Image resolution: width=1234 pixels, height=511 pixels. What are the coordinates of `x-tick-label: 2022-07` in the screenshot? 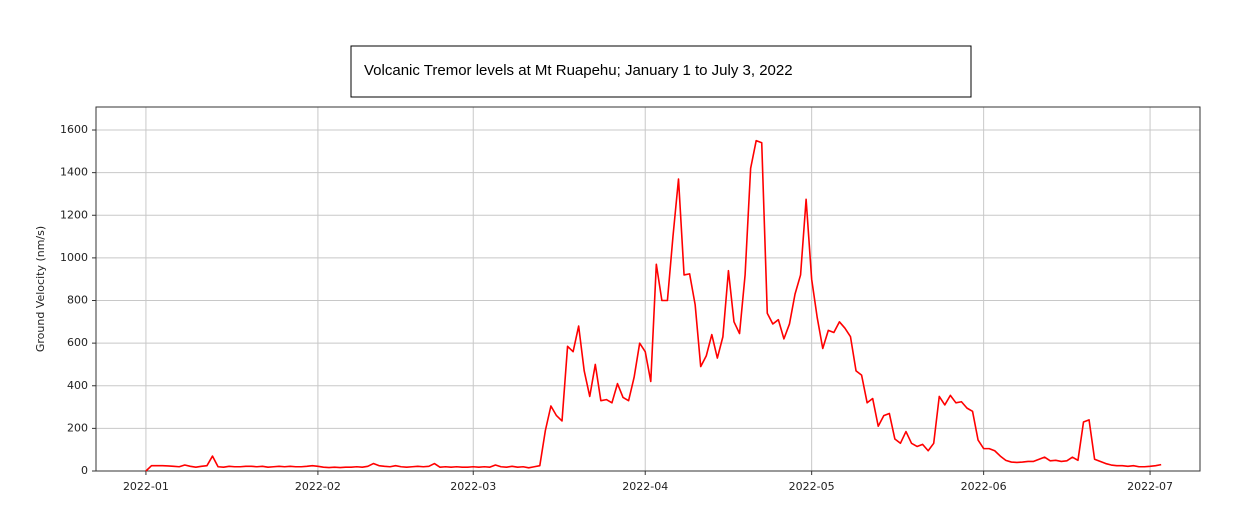 It's located at (1150, 486).